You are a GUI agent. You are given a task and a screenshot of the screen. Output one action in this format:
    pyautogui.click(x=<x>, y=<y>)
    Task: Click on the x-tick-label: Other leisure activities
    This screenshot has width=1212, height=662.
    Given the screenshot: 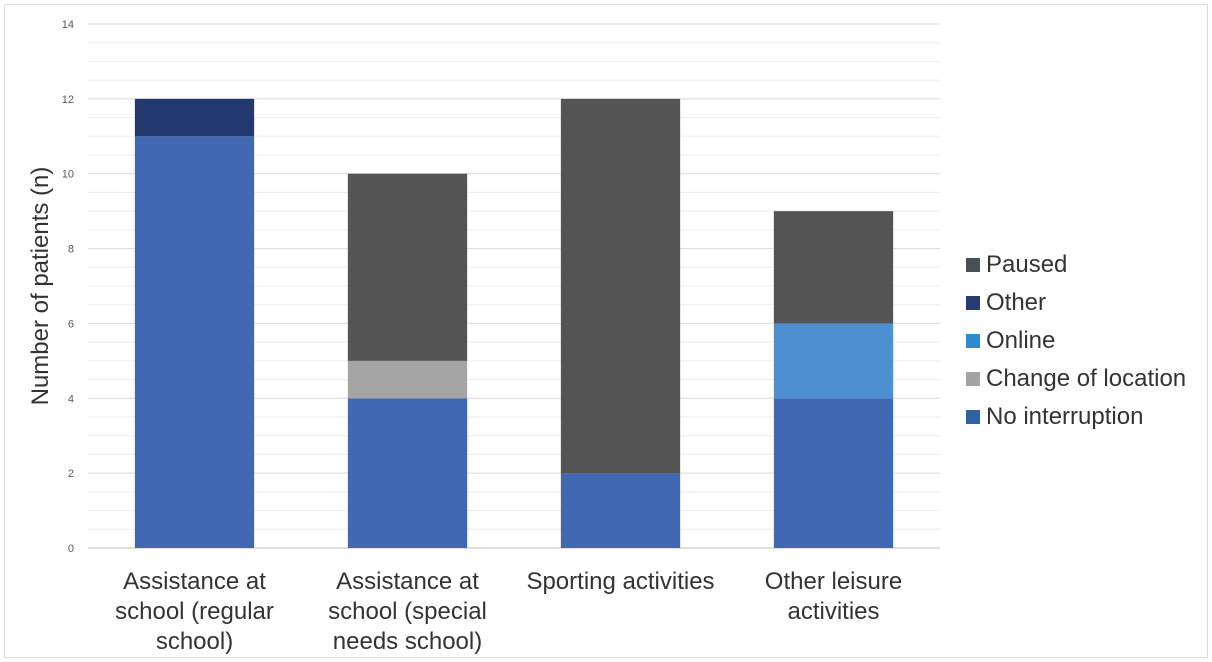 What is the action you would take?
    pyautogui.click(x=833, y=596)
    